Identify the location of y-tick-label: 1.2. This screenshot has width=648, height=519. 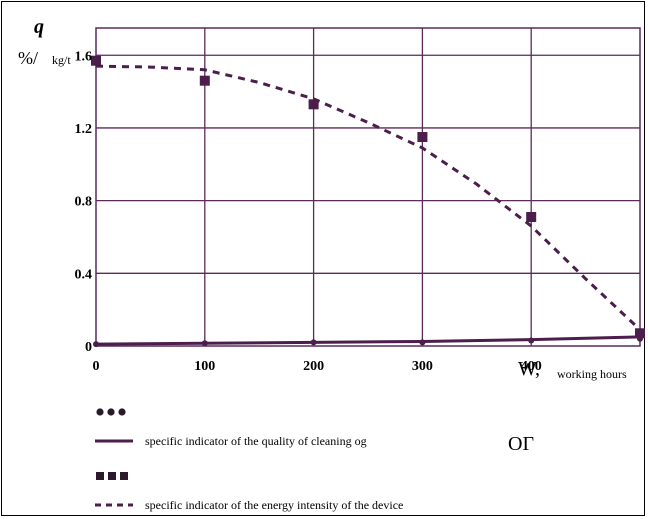
(84, 129).